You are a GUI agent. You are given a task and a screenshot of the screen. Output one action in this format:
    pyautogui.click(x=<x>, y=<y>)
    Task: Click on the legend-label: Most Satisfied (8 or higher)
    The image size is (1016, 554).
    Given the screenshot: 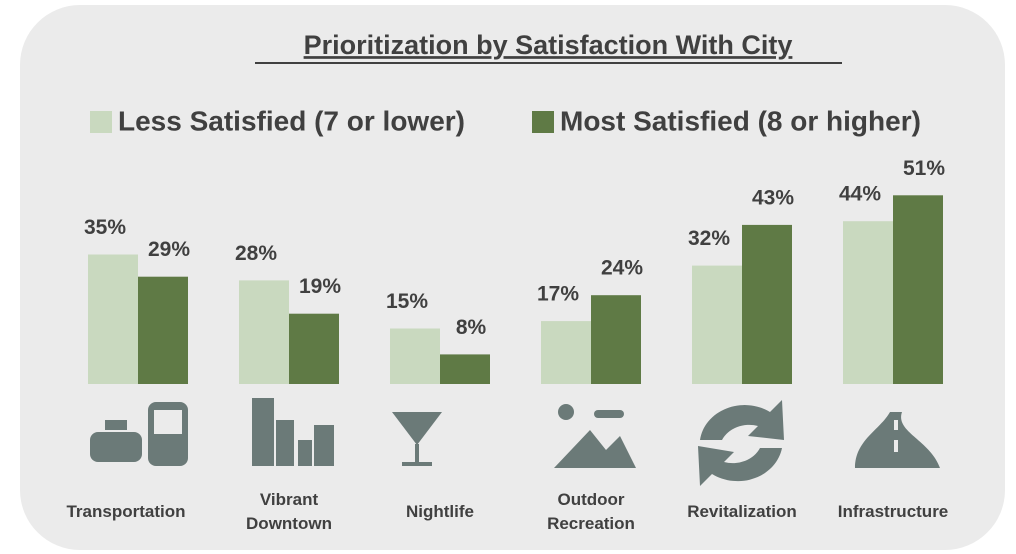 What is the action you would take?
    pyautogui.click(x=740, y=120)
    